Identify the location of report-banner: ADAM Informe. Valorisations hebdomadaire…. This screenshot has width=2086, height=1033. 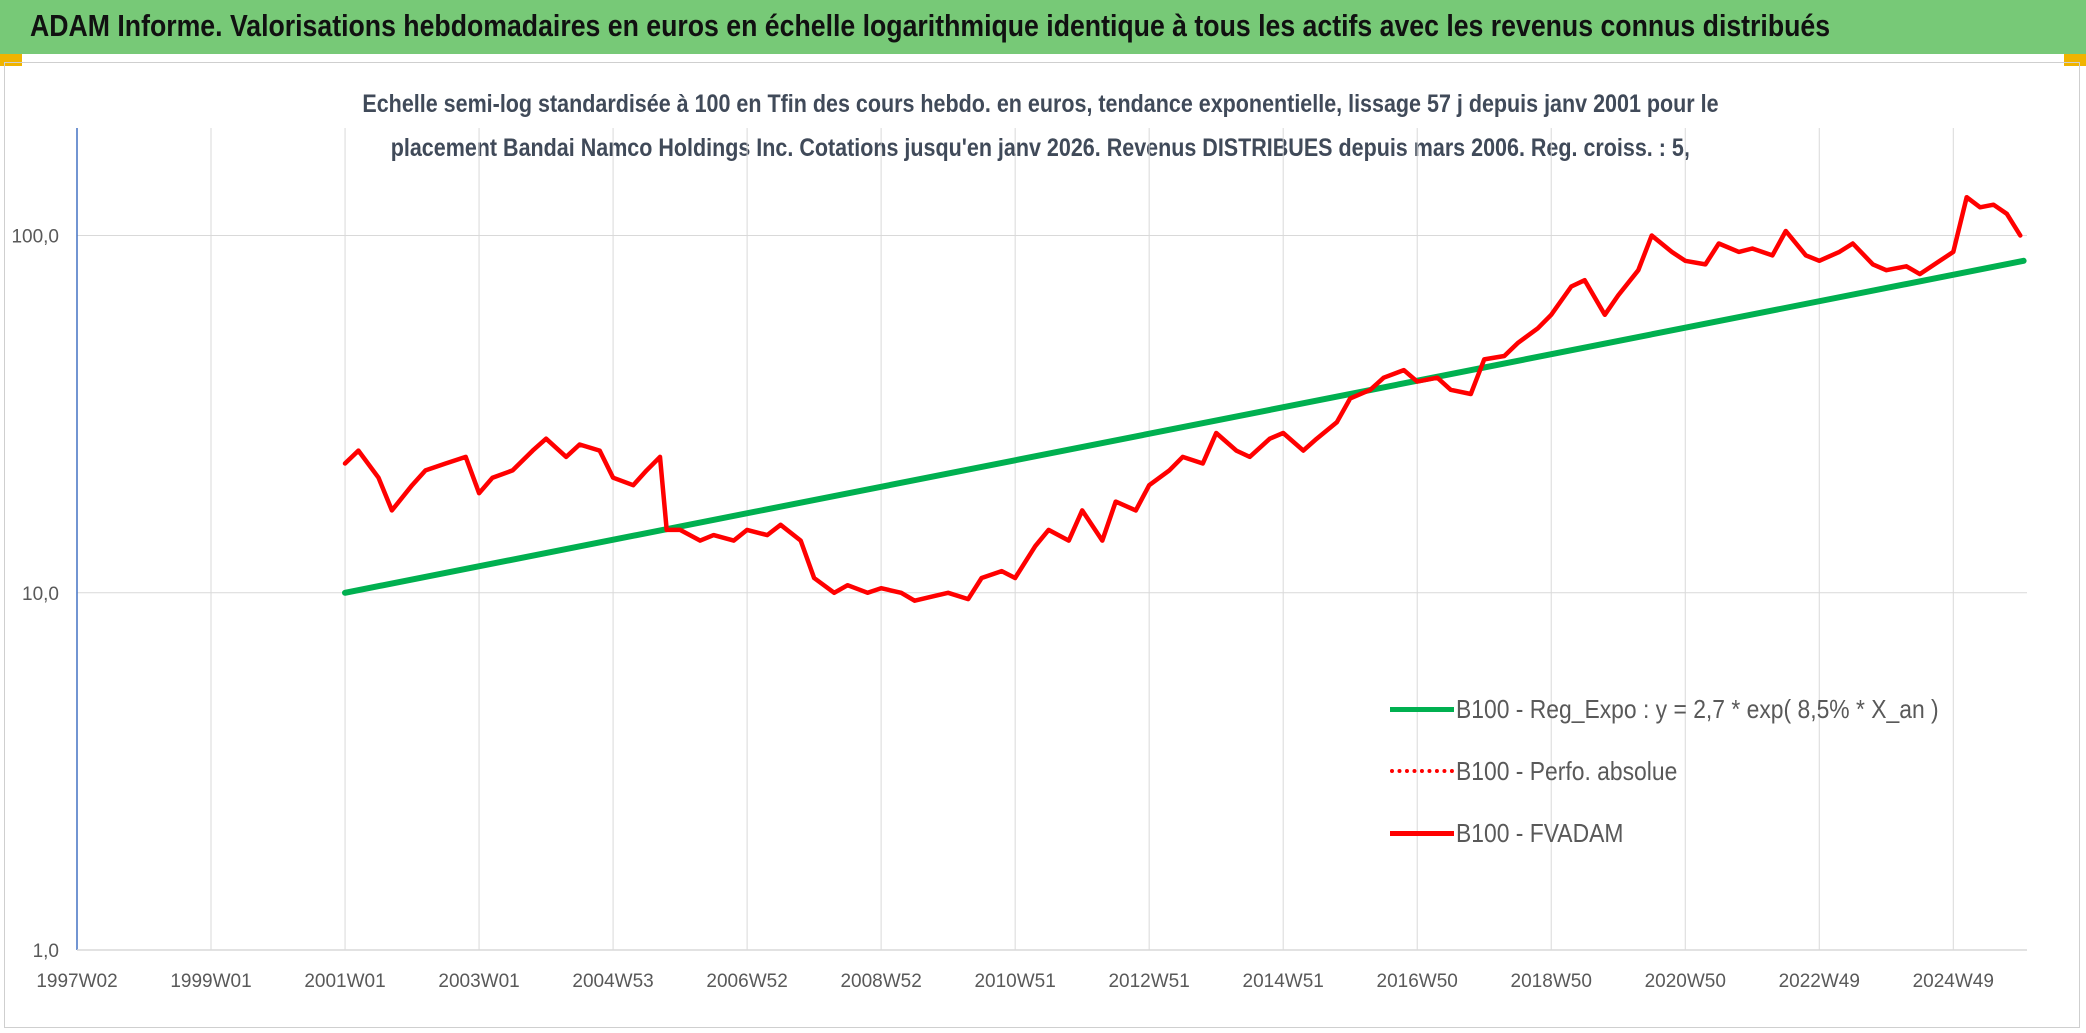
(1043, 27).